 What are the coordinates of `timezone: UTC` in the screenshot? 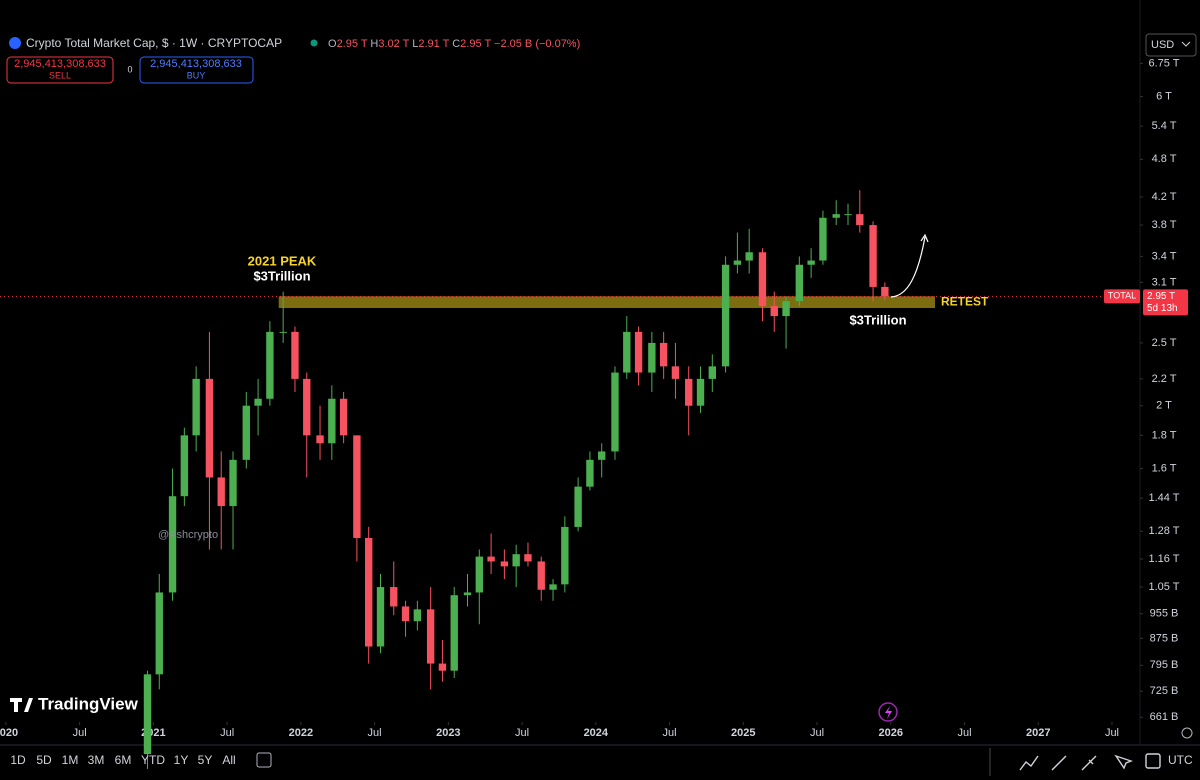 It's located at (1180, 760).